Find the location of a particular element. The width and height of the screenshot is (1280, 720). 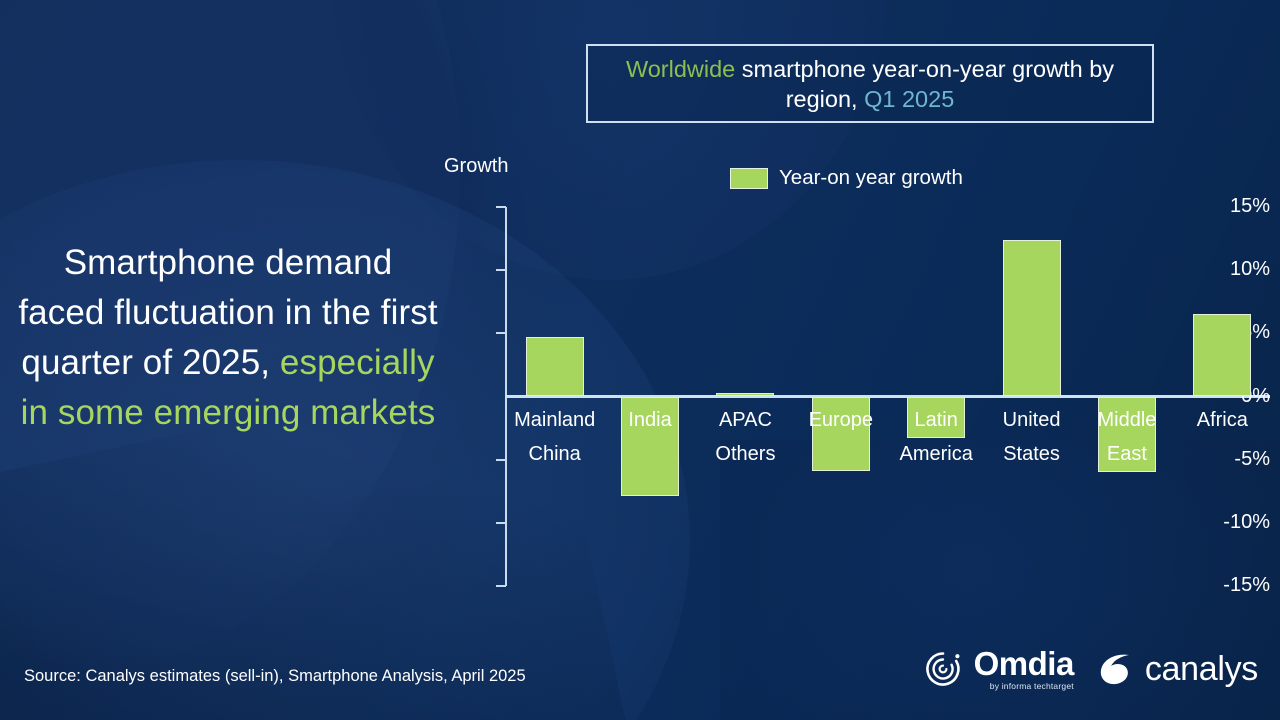

y-axis-tick-label: 15% is located at coordinates (1249, 206).